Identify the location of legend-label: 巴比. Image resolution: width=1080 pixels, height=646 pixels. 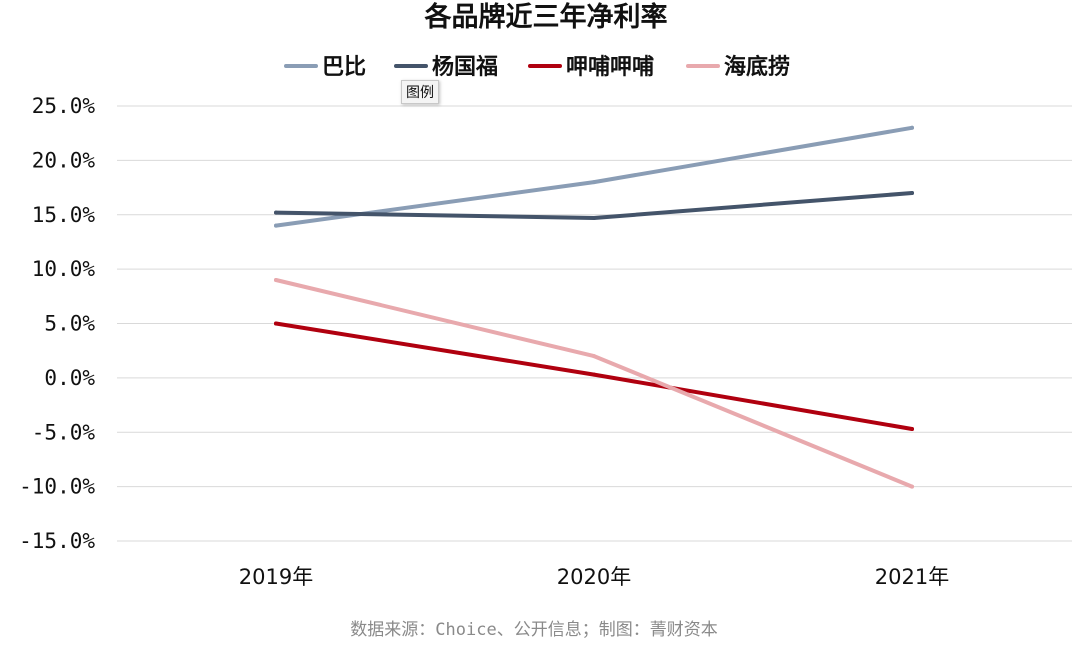
(344, 67).